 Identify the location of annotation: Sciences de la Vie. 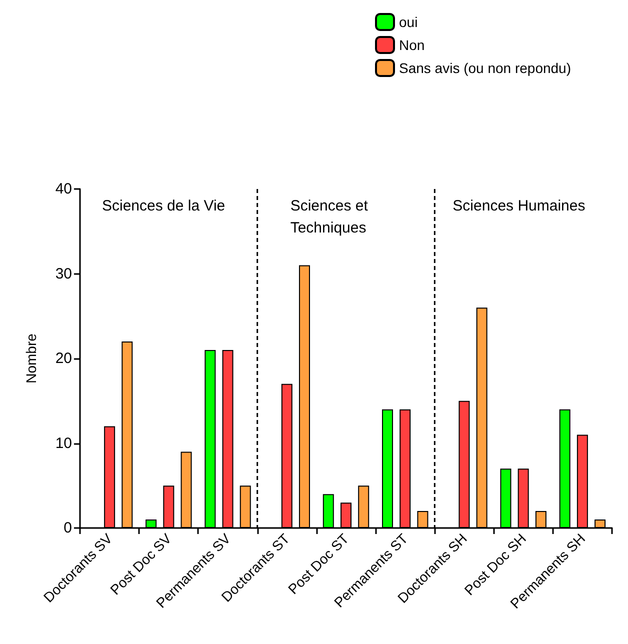
(164, 206).